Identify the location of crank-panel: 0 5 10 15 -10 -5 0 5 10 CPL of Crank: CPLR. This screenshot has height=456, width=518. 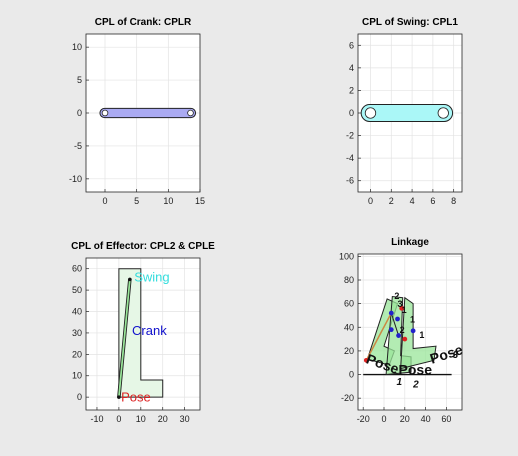
(137, 111).